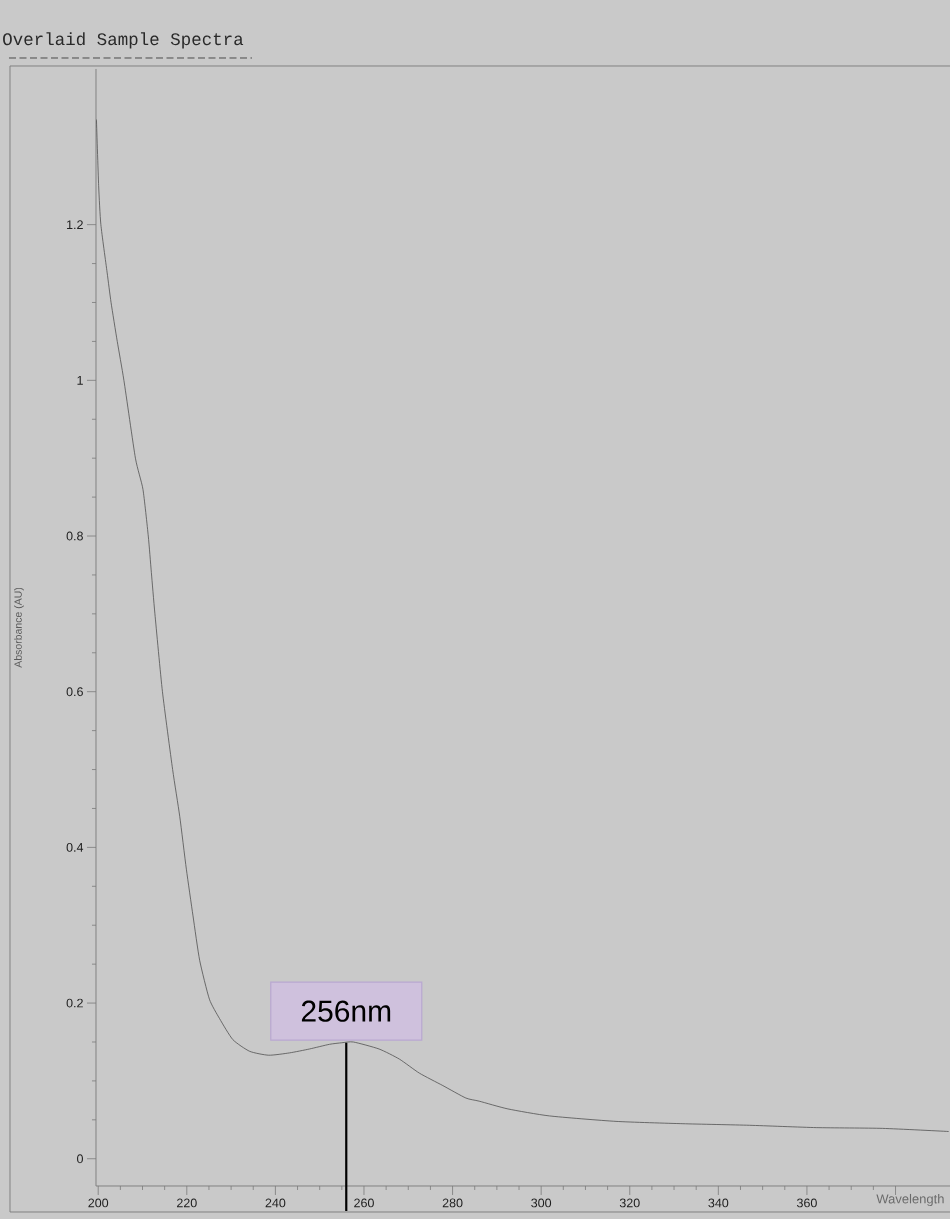 This screenshot has height=1219, width=950. What do you see at coordinates (806, 1203) in the screenshot?
I see `x-tick-label: 360` at bounding box center [806, 1203].